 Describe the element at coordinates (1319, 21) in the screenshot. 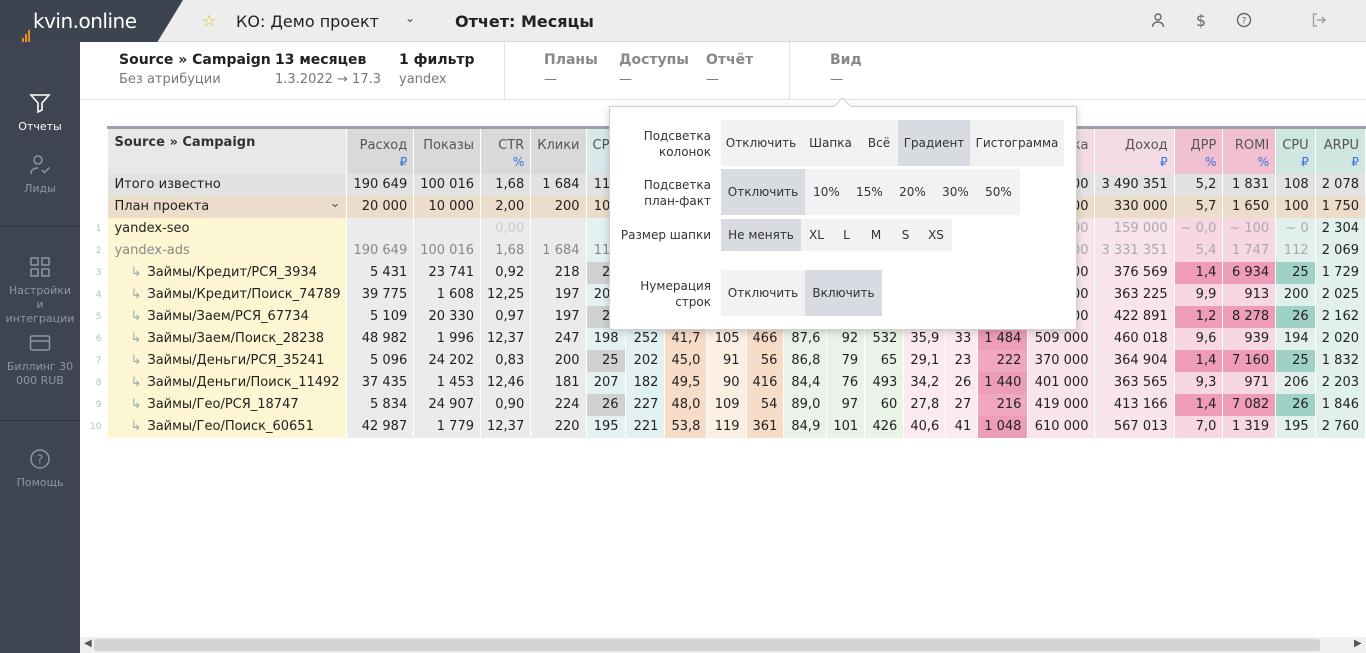

I see `logout-icon` at that location.